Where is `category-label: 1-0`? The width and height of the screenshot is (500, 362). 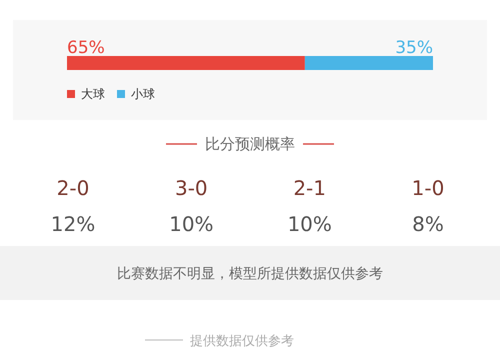 category-label: 1-0 is located at coordinates (428, 188).